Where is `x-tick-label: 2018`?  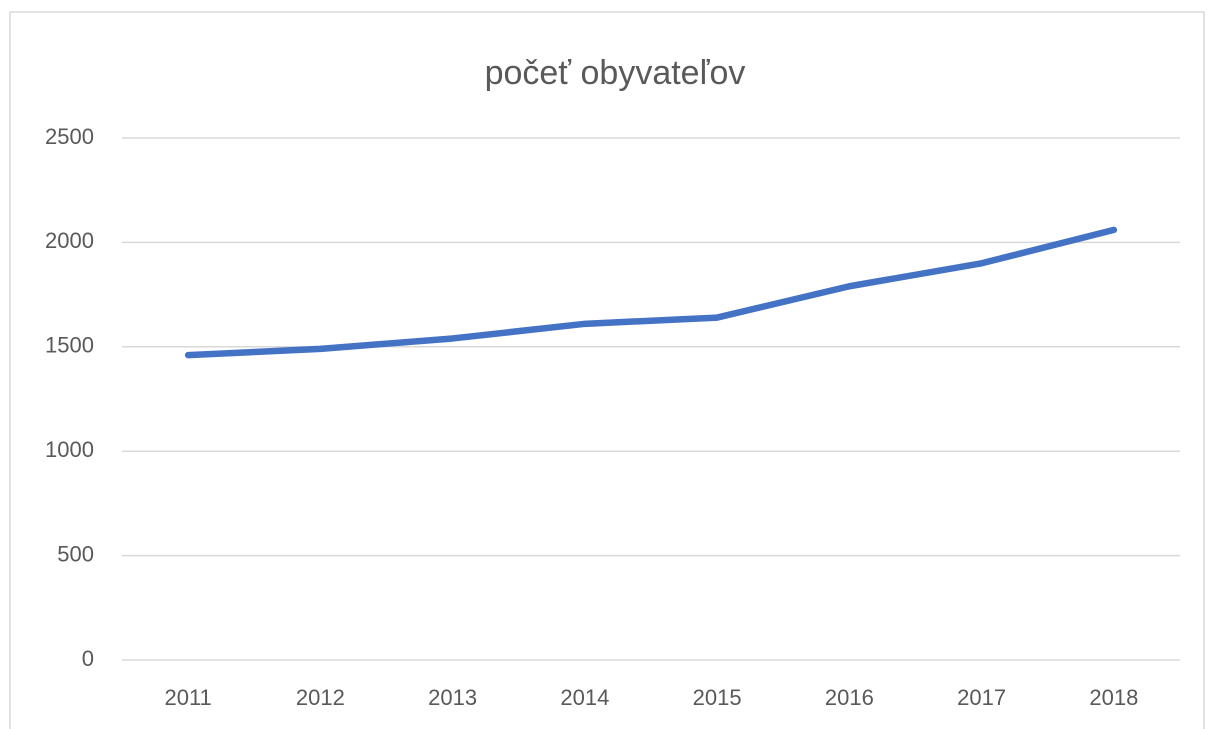
x-tick-label: 2018 is located at coordinates (1113, 697).